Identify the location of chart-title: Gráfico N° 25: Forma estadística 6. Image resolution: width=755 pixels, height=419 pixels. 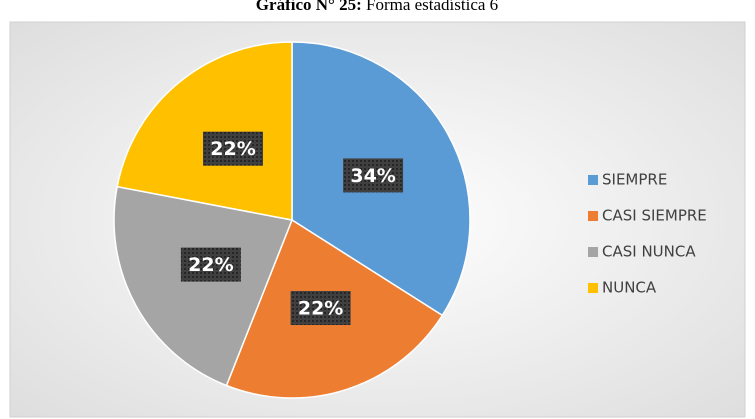
(377, 7).